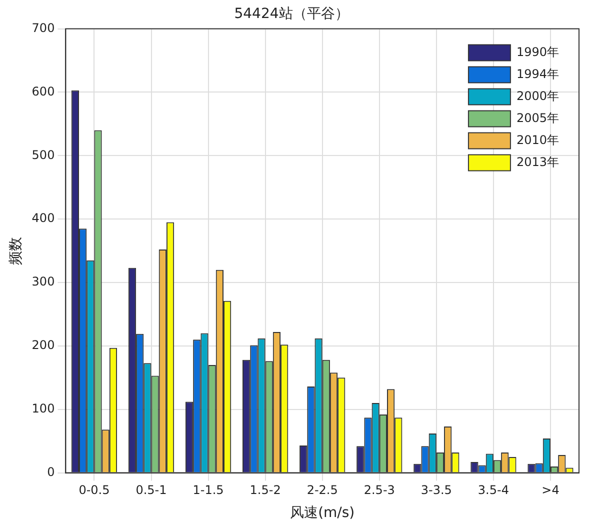  What do you see at coordinates (436, 490) in the screenshot?
I see `x-tick-label: 3-3.5` at bounding box center [436, 490].